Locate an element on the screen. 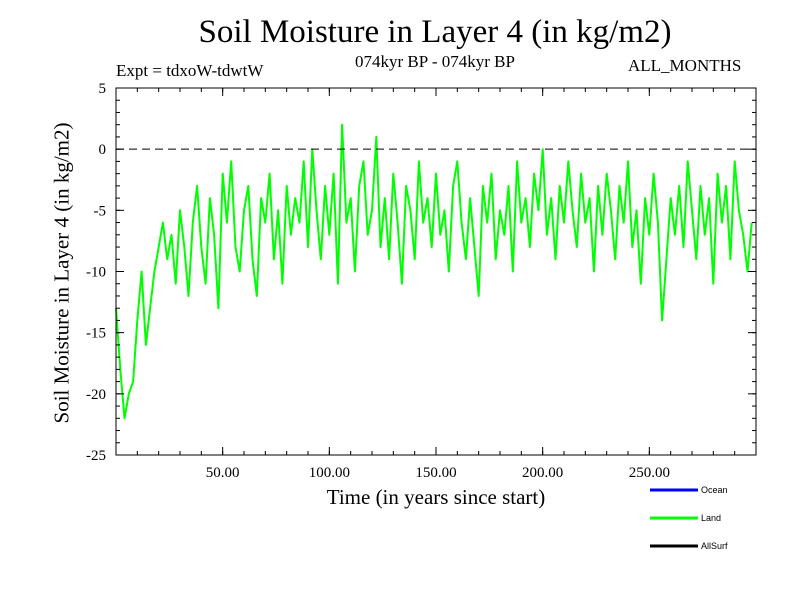 This screenshot has width=800, height=600. x-tick-label: 150.00 is located at coordinates (435, 473).